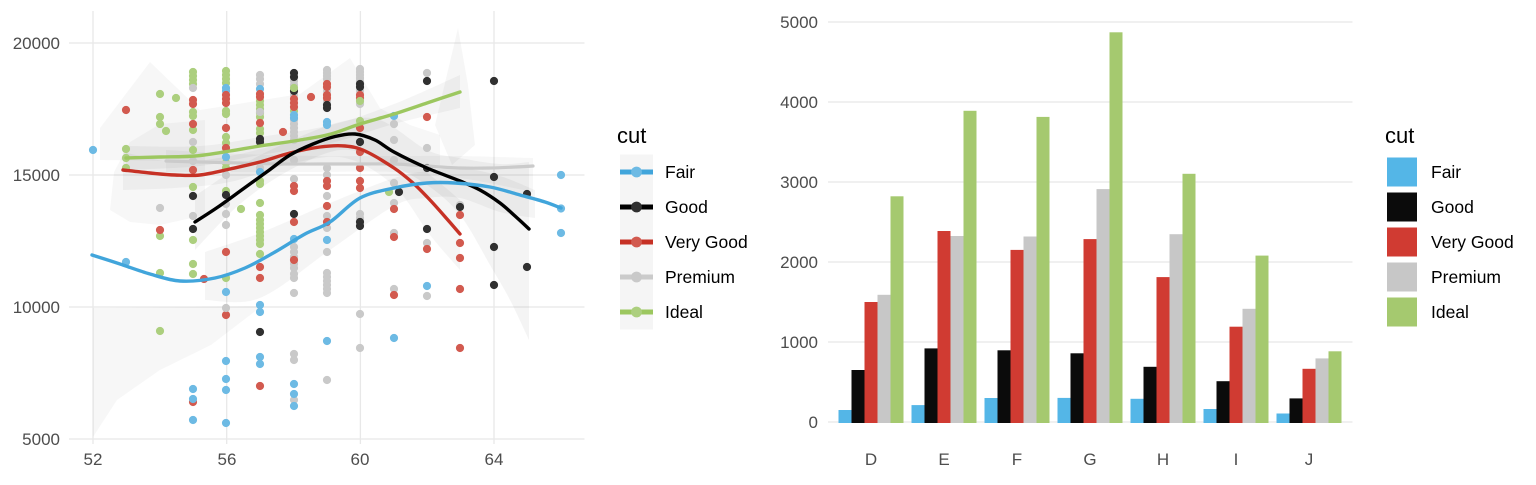  I want to click on svg-text: 10000, so click(36, 307).